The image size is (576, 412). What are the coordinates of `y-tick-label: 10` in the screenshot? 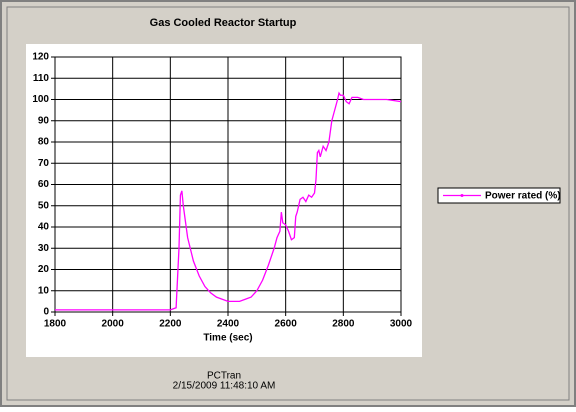 It's located at (44, 290).